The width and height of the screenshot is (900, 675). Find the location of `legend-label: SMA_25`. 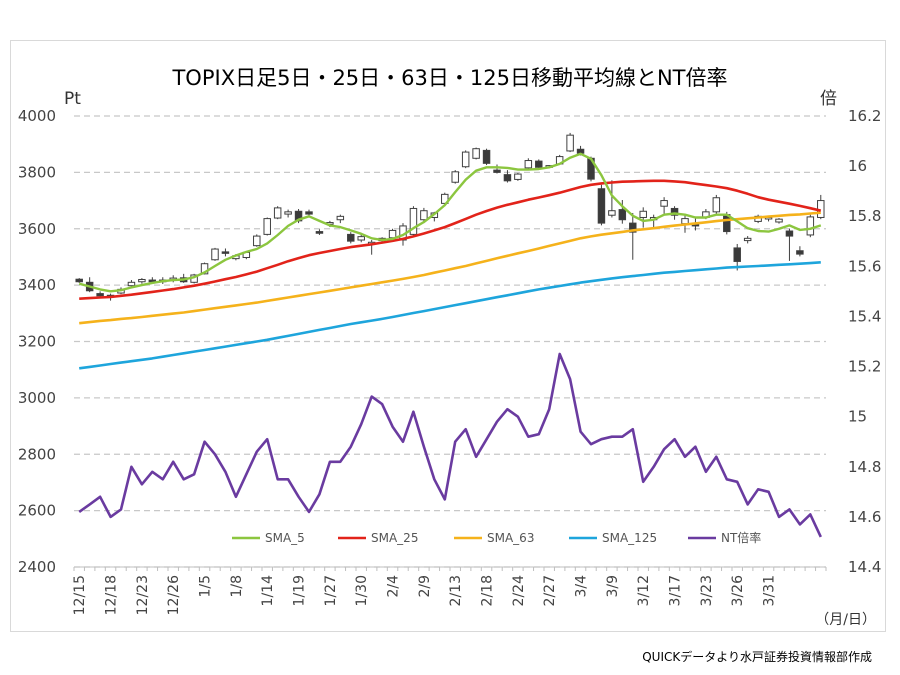

legend-label: SMA_25 is located at coordinates (394, 538).